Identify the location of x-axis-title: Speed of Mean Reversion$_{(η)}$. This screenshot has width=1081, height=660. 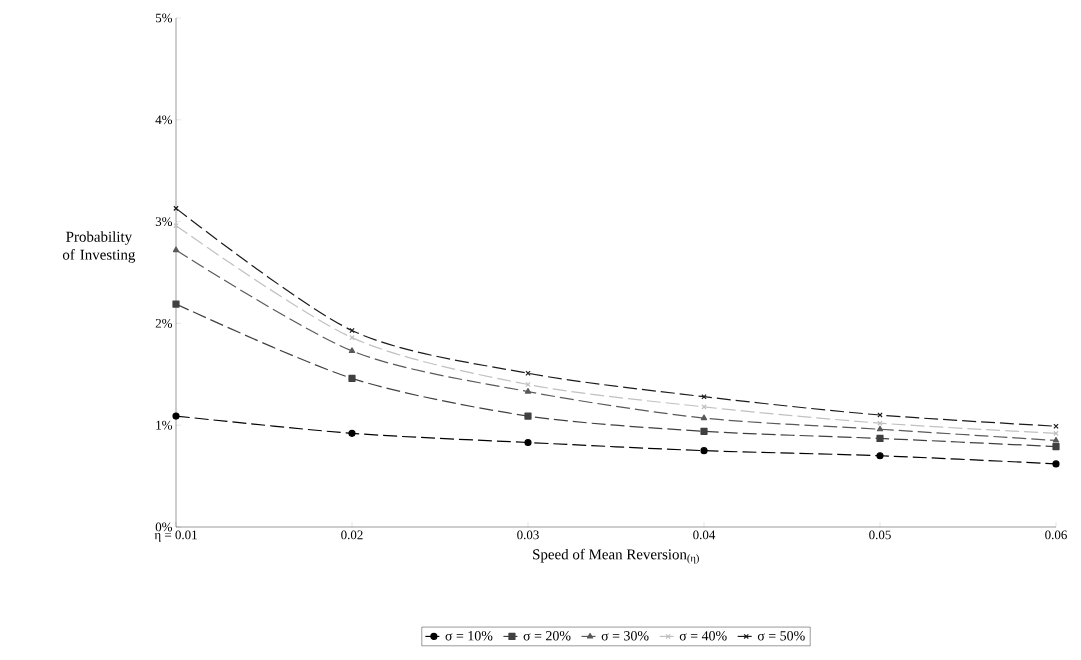
(616, 556).